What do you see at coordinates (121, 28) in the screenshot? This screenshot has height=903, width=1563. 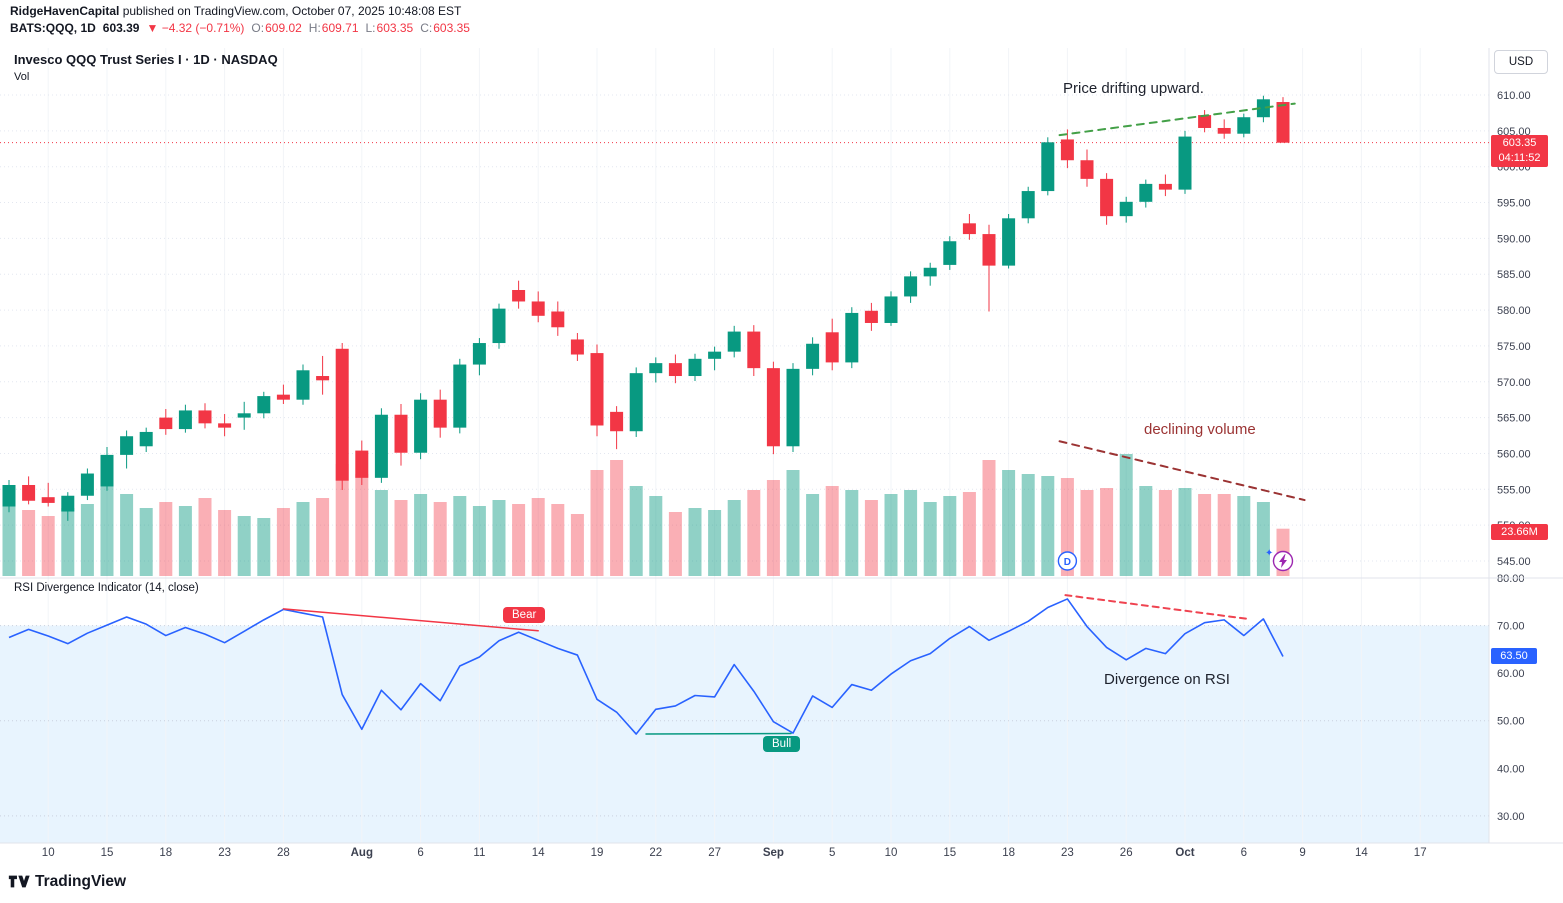 I see `last-price-value: 603.39` at bounding box center [121, 28].